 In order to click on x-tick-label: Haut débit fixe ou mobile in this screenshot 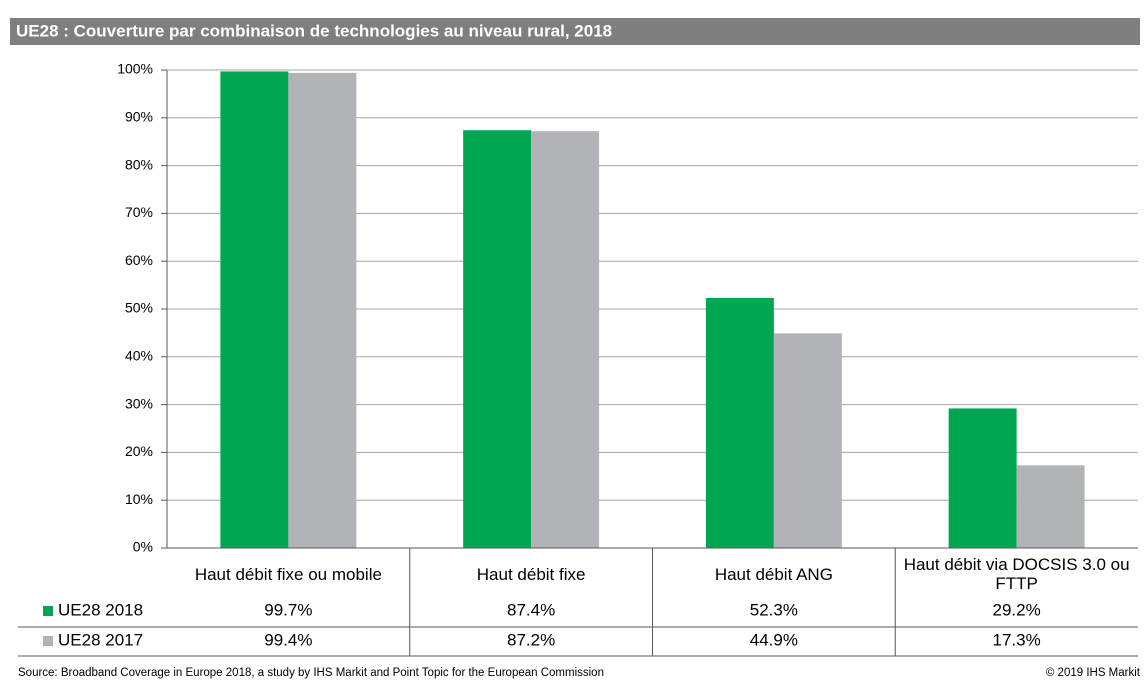, I will do `click(288, 574)`.